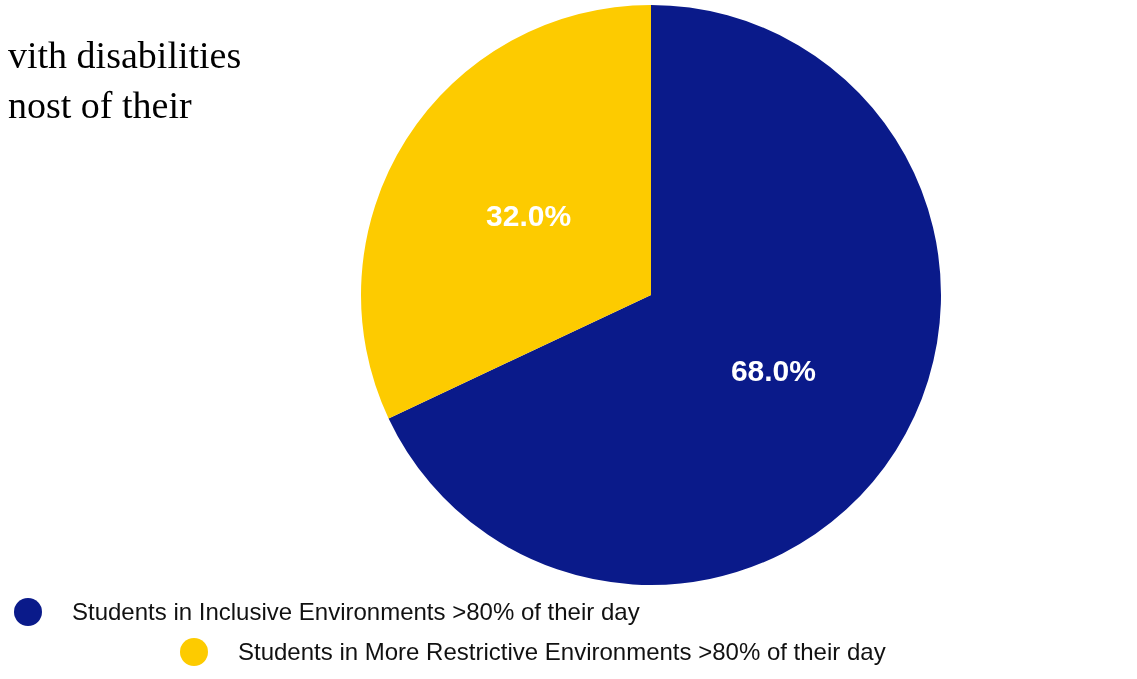 The image size is (1137, 679). What do you see at coordinates (562, 652) in the screenshot?
I see `legend-label: Students in More Restrictive Environments >80% of their day` at bounding box center [562, 652].